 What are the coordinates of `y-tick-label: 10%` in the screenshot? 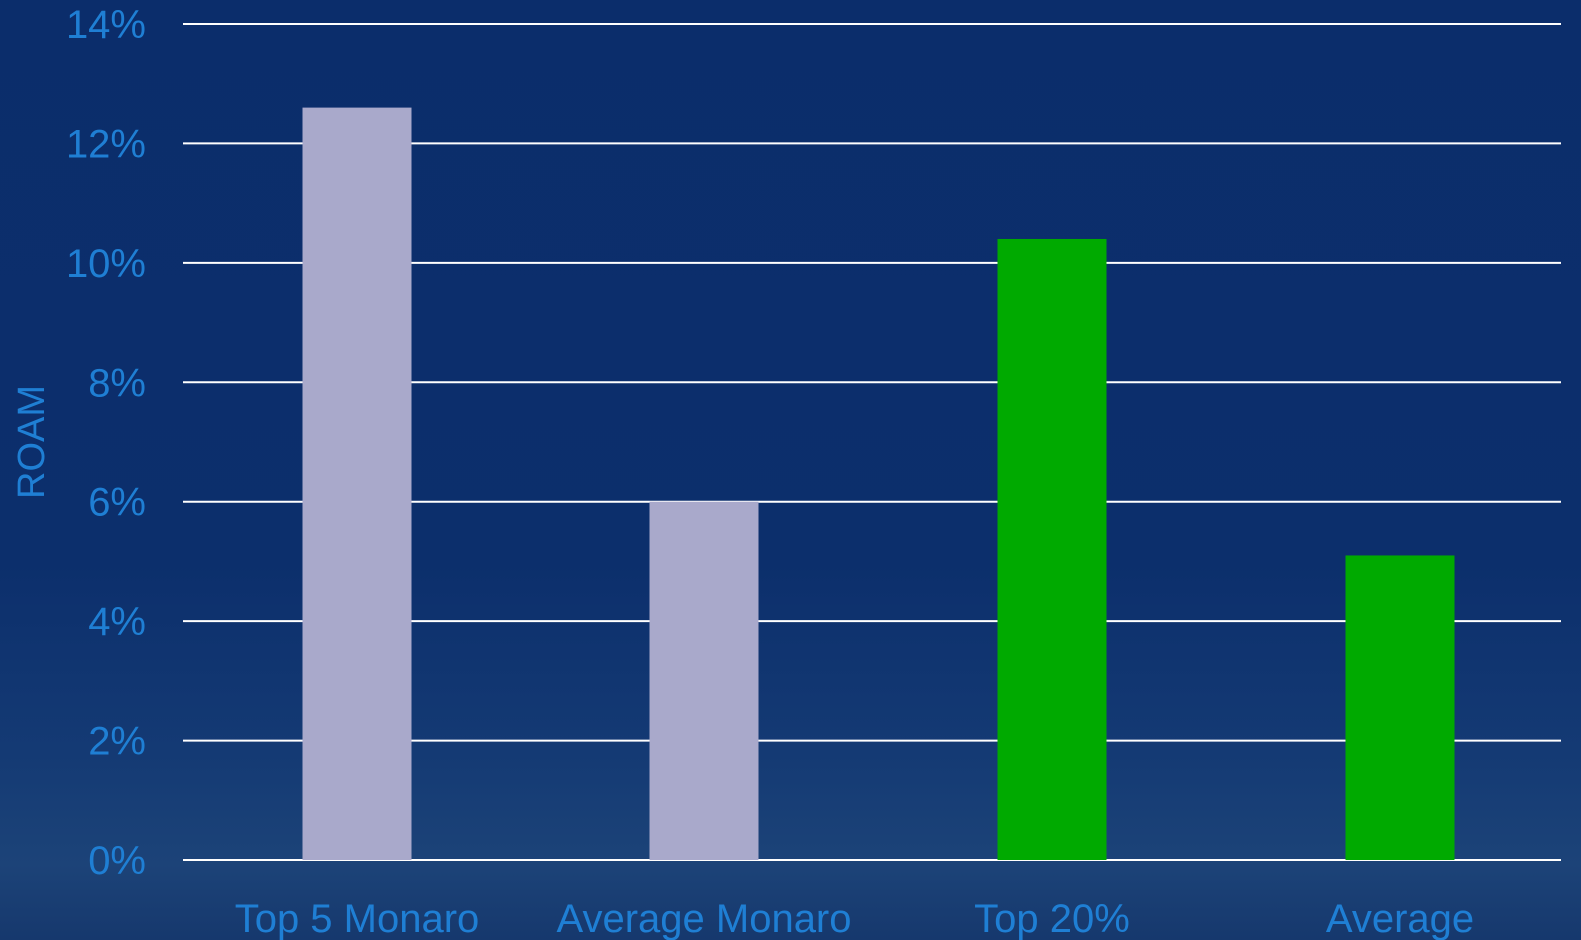 It's located at (106, 264).